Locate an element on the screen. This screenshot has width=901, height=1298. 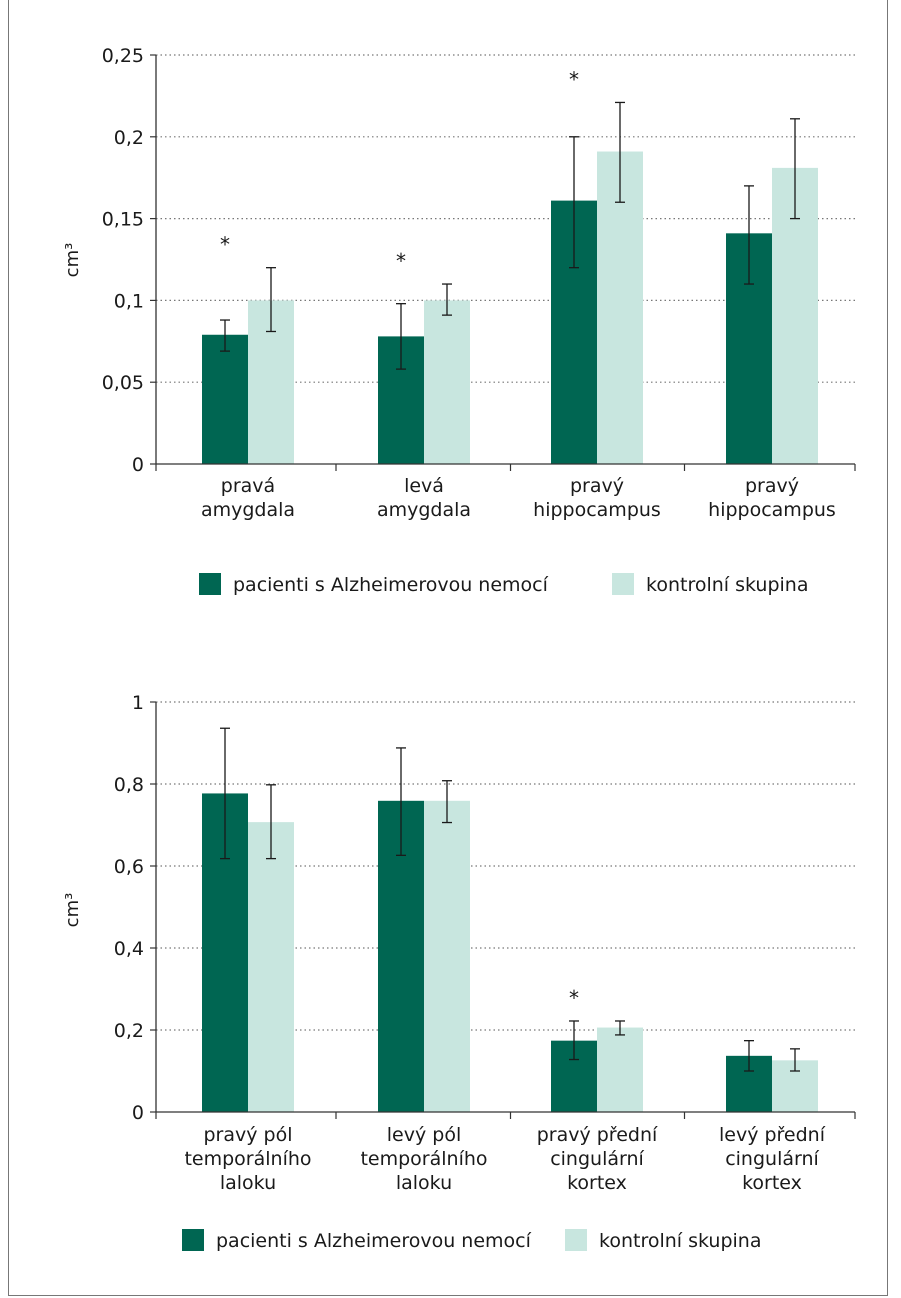
x-tick-label: pravý přední cingulární kortex is located at coordinates (597, 1159).